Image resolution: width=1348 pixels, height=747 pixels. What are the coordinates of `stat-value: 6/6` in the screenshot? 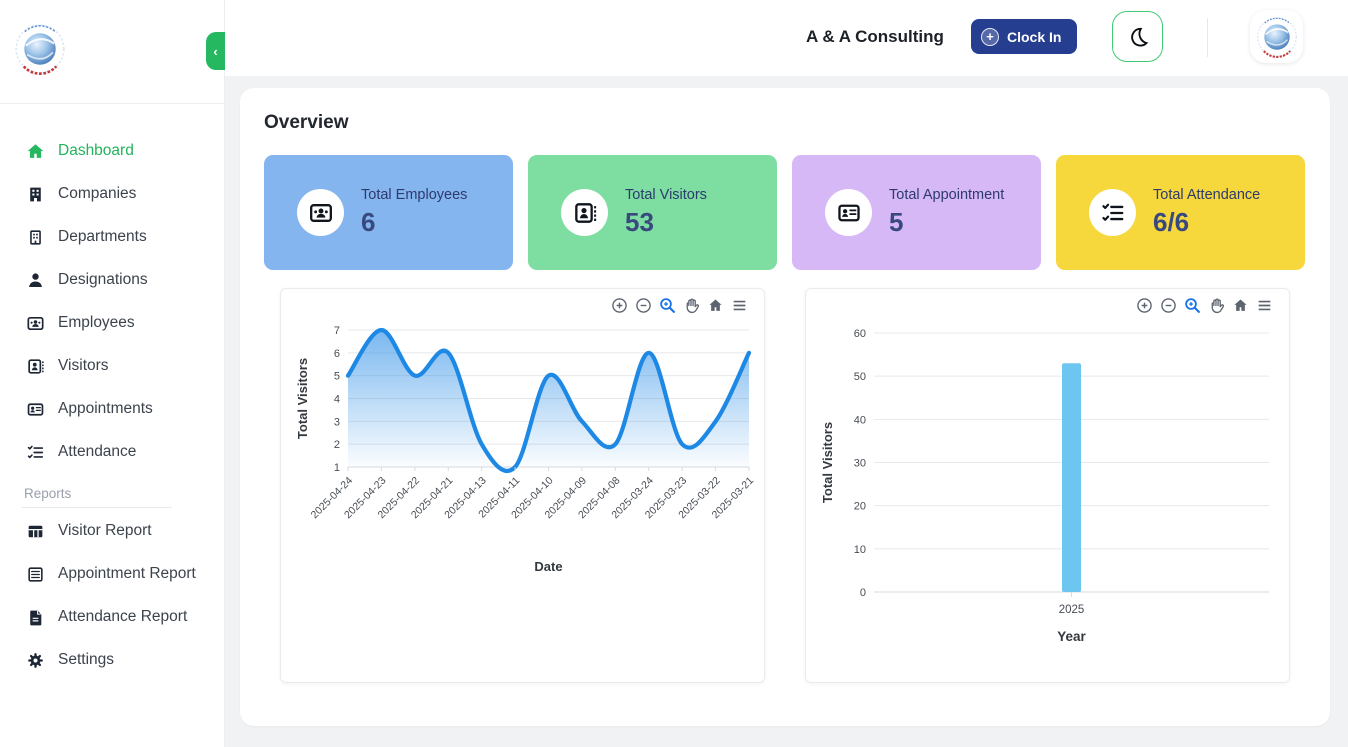 It's located at (1171, 222).